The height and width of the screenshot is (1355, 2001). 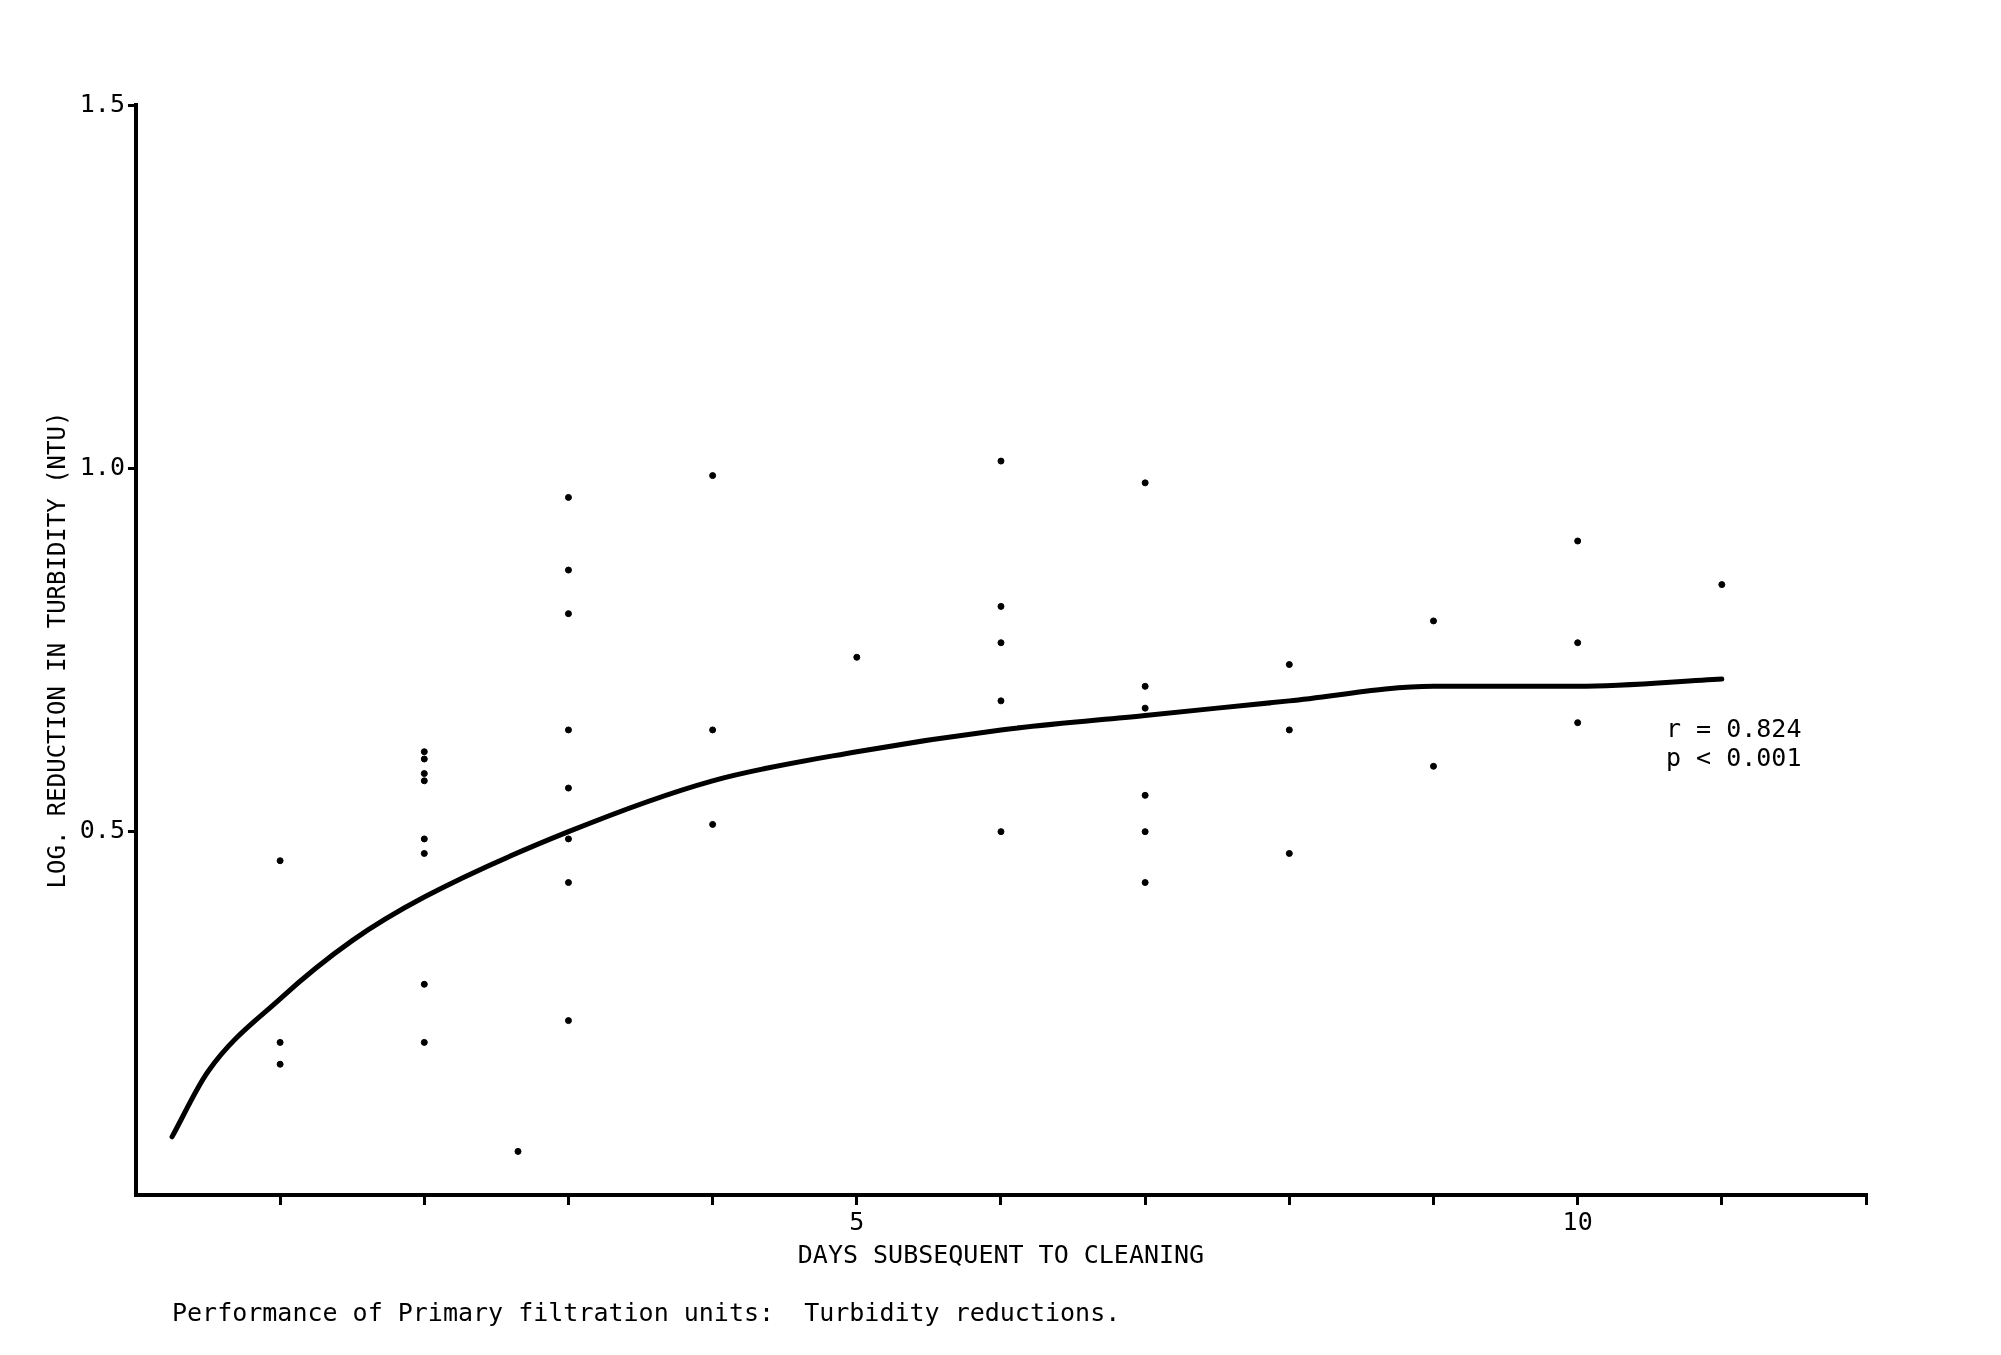 What do you see at coordinates (1577, 1221) in the screenshot?
I see `x-tick-label: 10` at bounding box center [1577, 1221].